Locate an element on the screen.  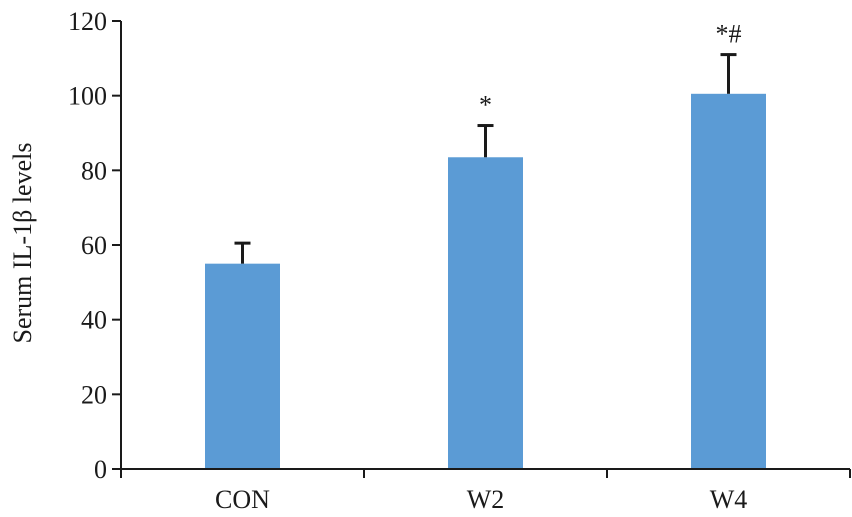
y-tick-label: 20 is located at coordinates (94, 394).